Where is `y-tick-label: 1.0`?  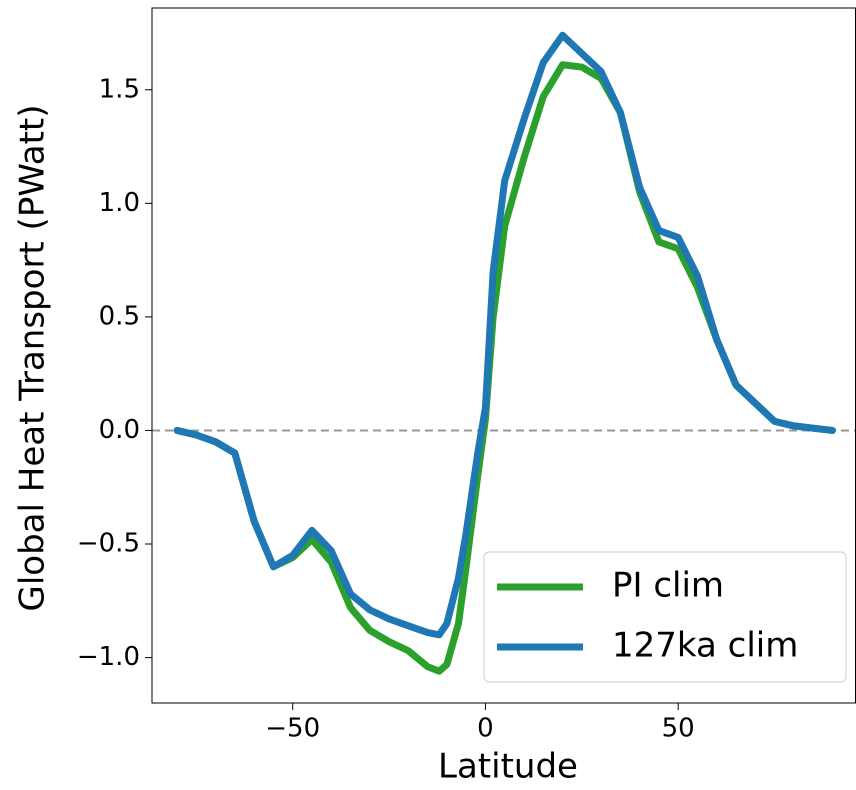 y-tick-label: 1.0 is located at coordinates (119, 203).